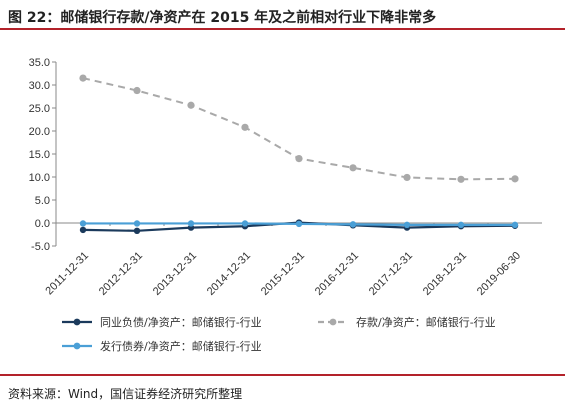 This screenshot has width=565, height=408. Describe the element at coordinates (222, 18) in the screenshot. I see `figure-title: 图 22：邮储银行存款/净资产在 2015 年及之前相对行业下降非常多` at that location.